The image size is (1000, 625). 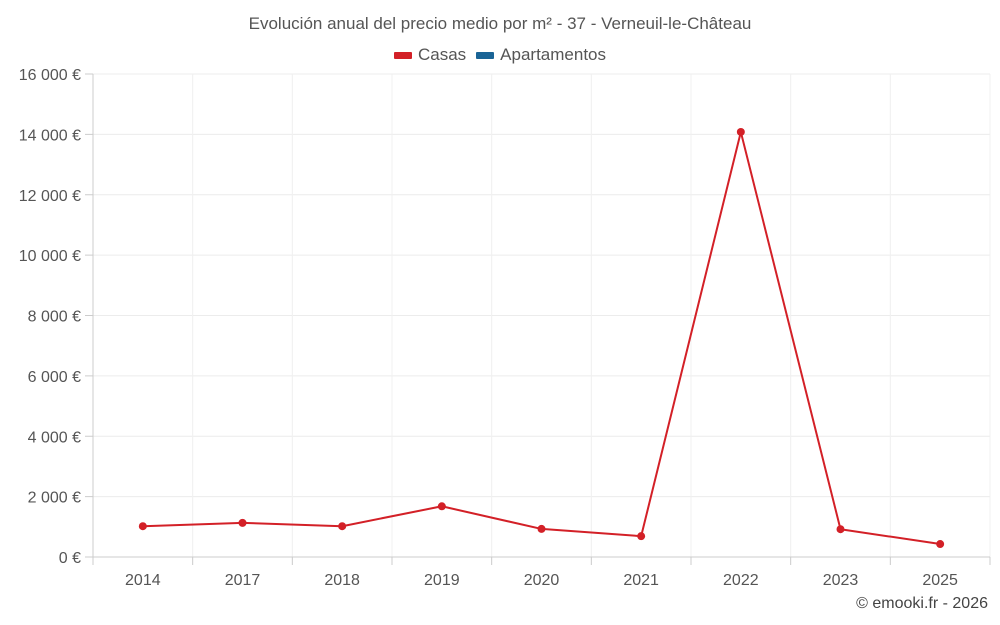 What do you see at coordinates (922, 603) in the screenshot?
I see `credit-text: © emooki.fr - 2026` at bounding box center [922, 603].